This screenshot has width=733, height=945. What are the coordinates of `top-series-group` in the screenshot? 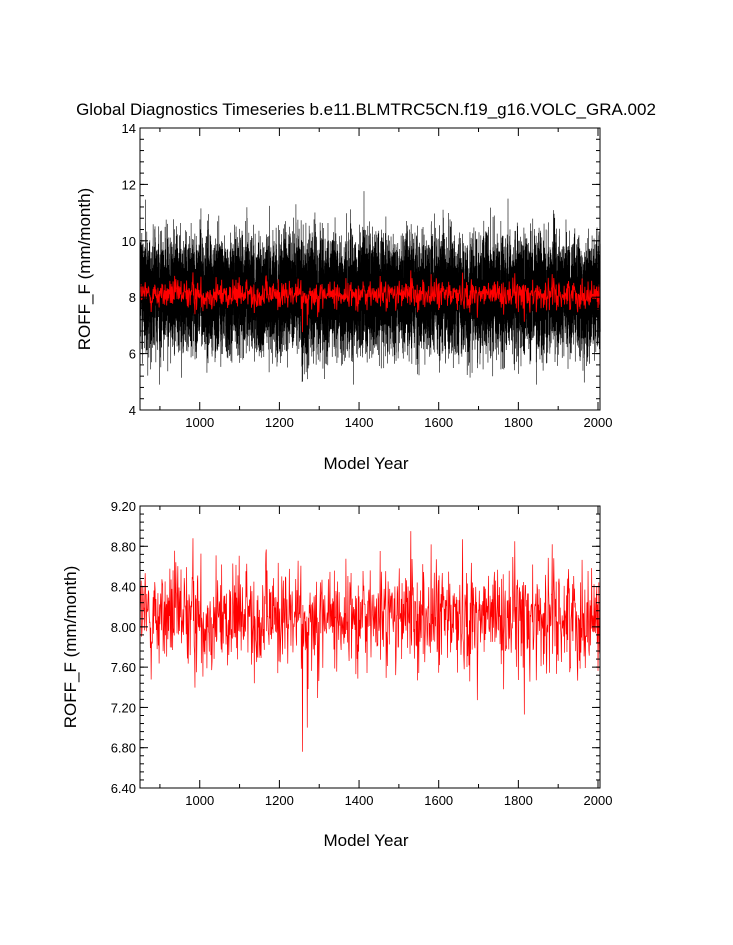 It's located at (370, 288).